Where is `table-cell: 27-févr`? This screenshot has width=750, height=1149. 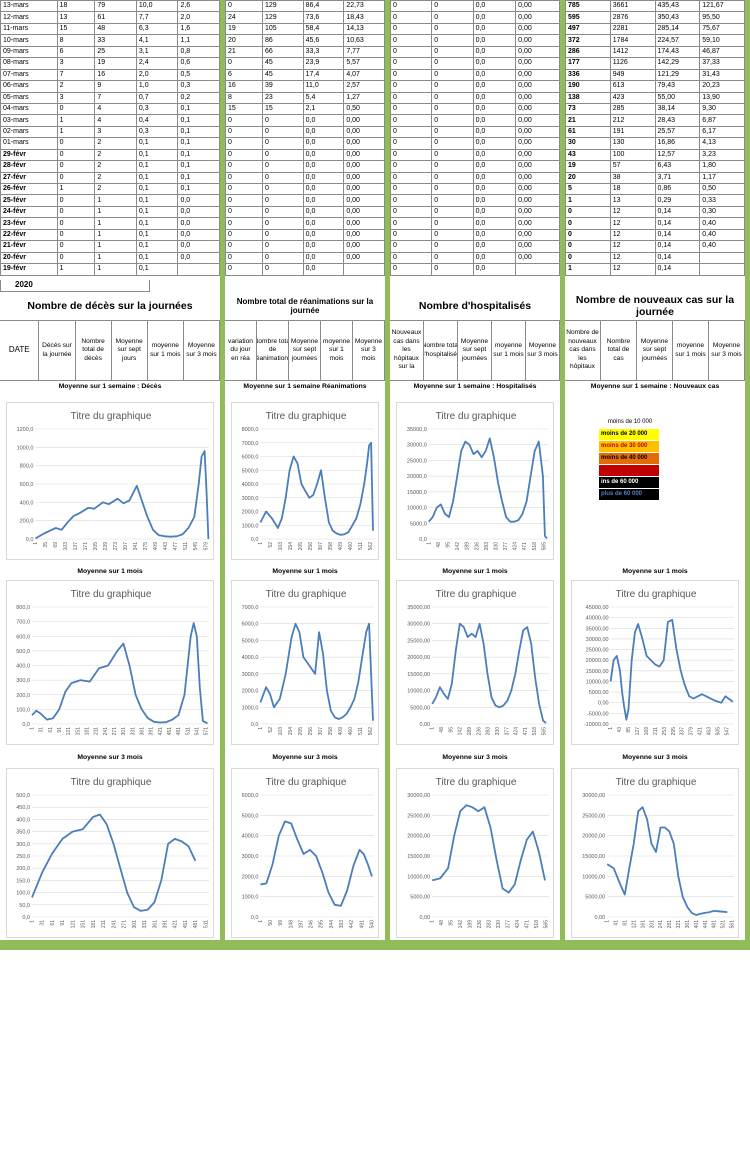 table-cell: 27-févr is located at coordinates (29, 178).